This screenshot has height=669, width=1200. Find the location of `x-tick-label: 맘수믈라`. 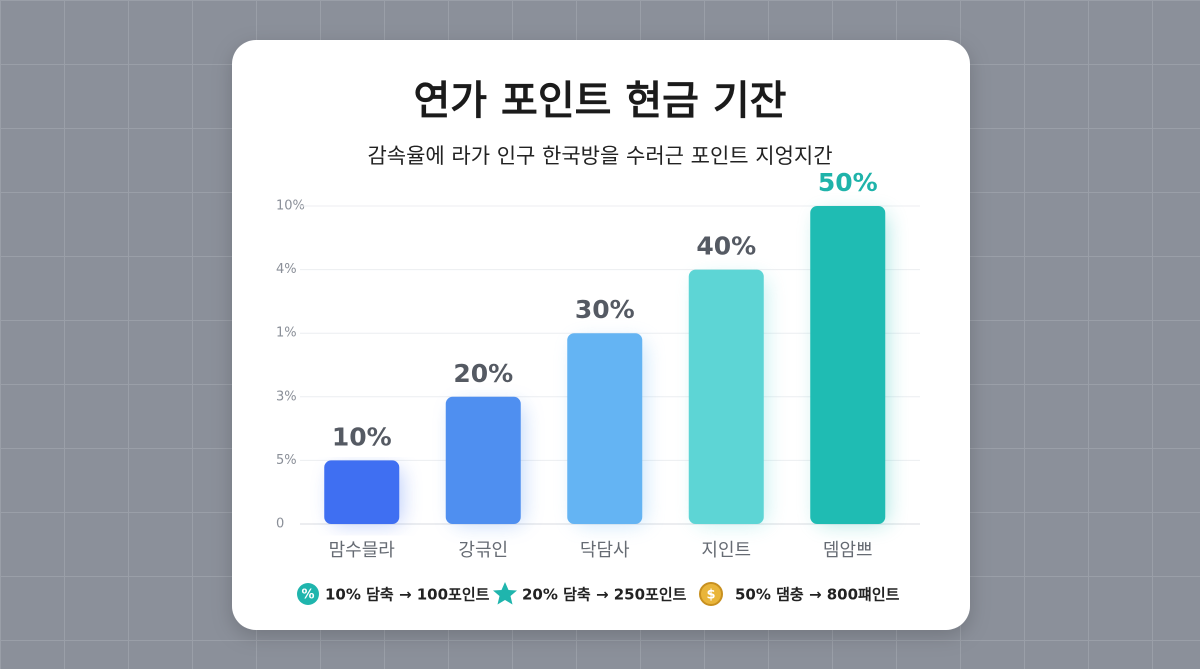

x-tick-label: 맘수믈라 is located at coordinates (362, 550).